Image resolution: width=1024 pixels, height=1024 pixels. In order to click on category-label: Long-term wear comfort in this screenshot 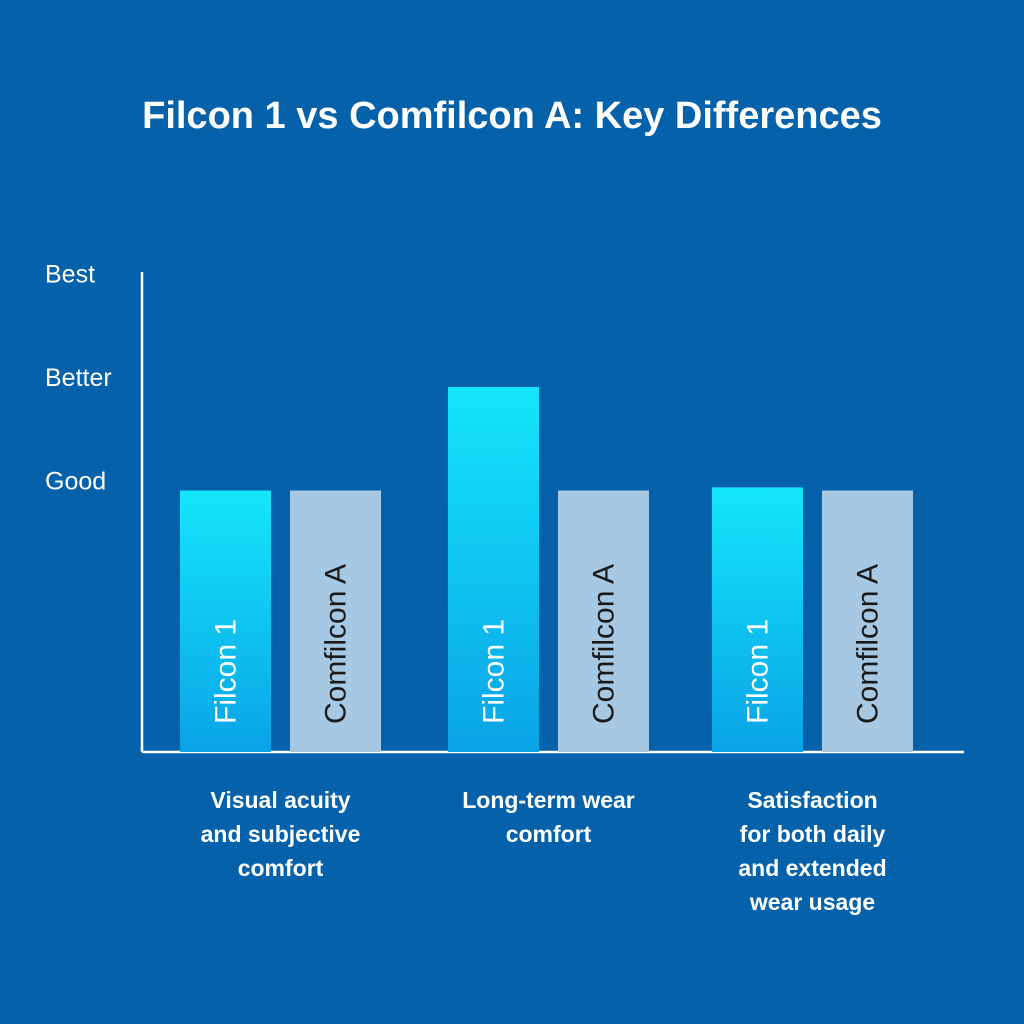, I will do `click(548, 817)`.